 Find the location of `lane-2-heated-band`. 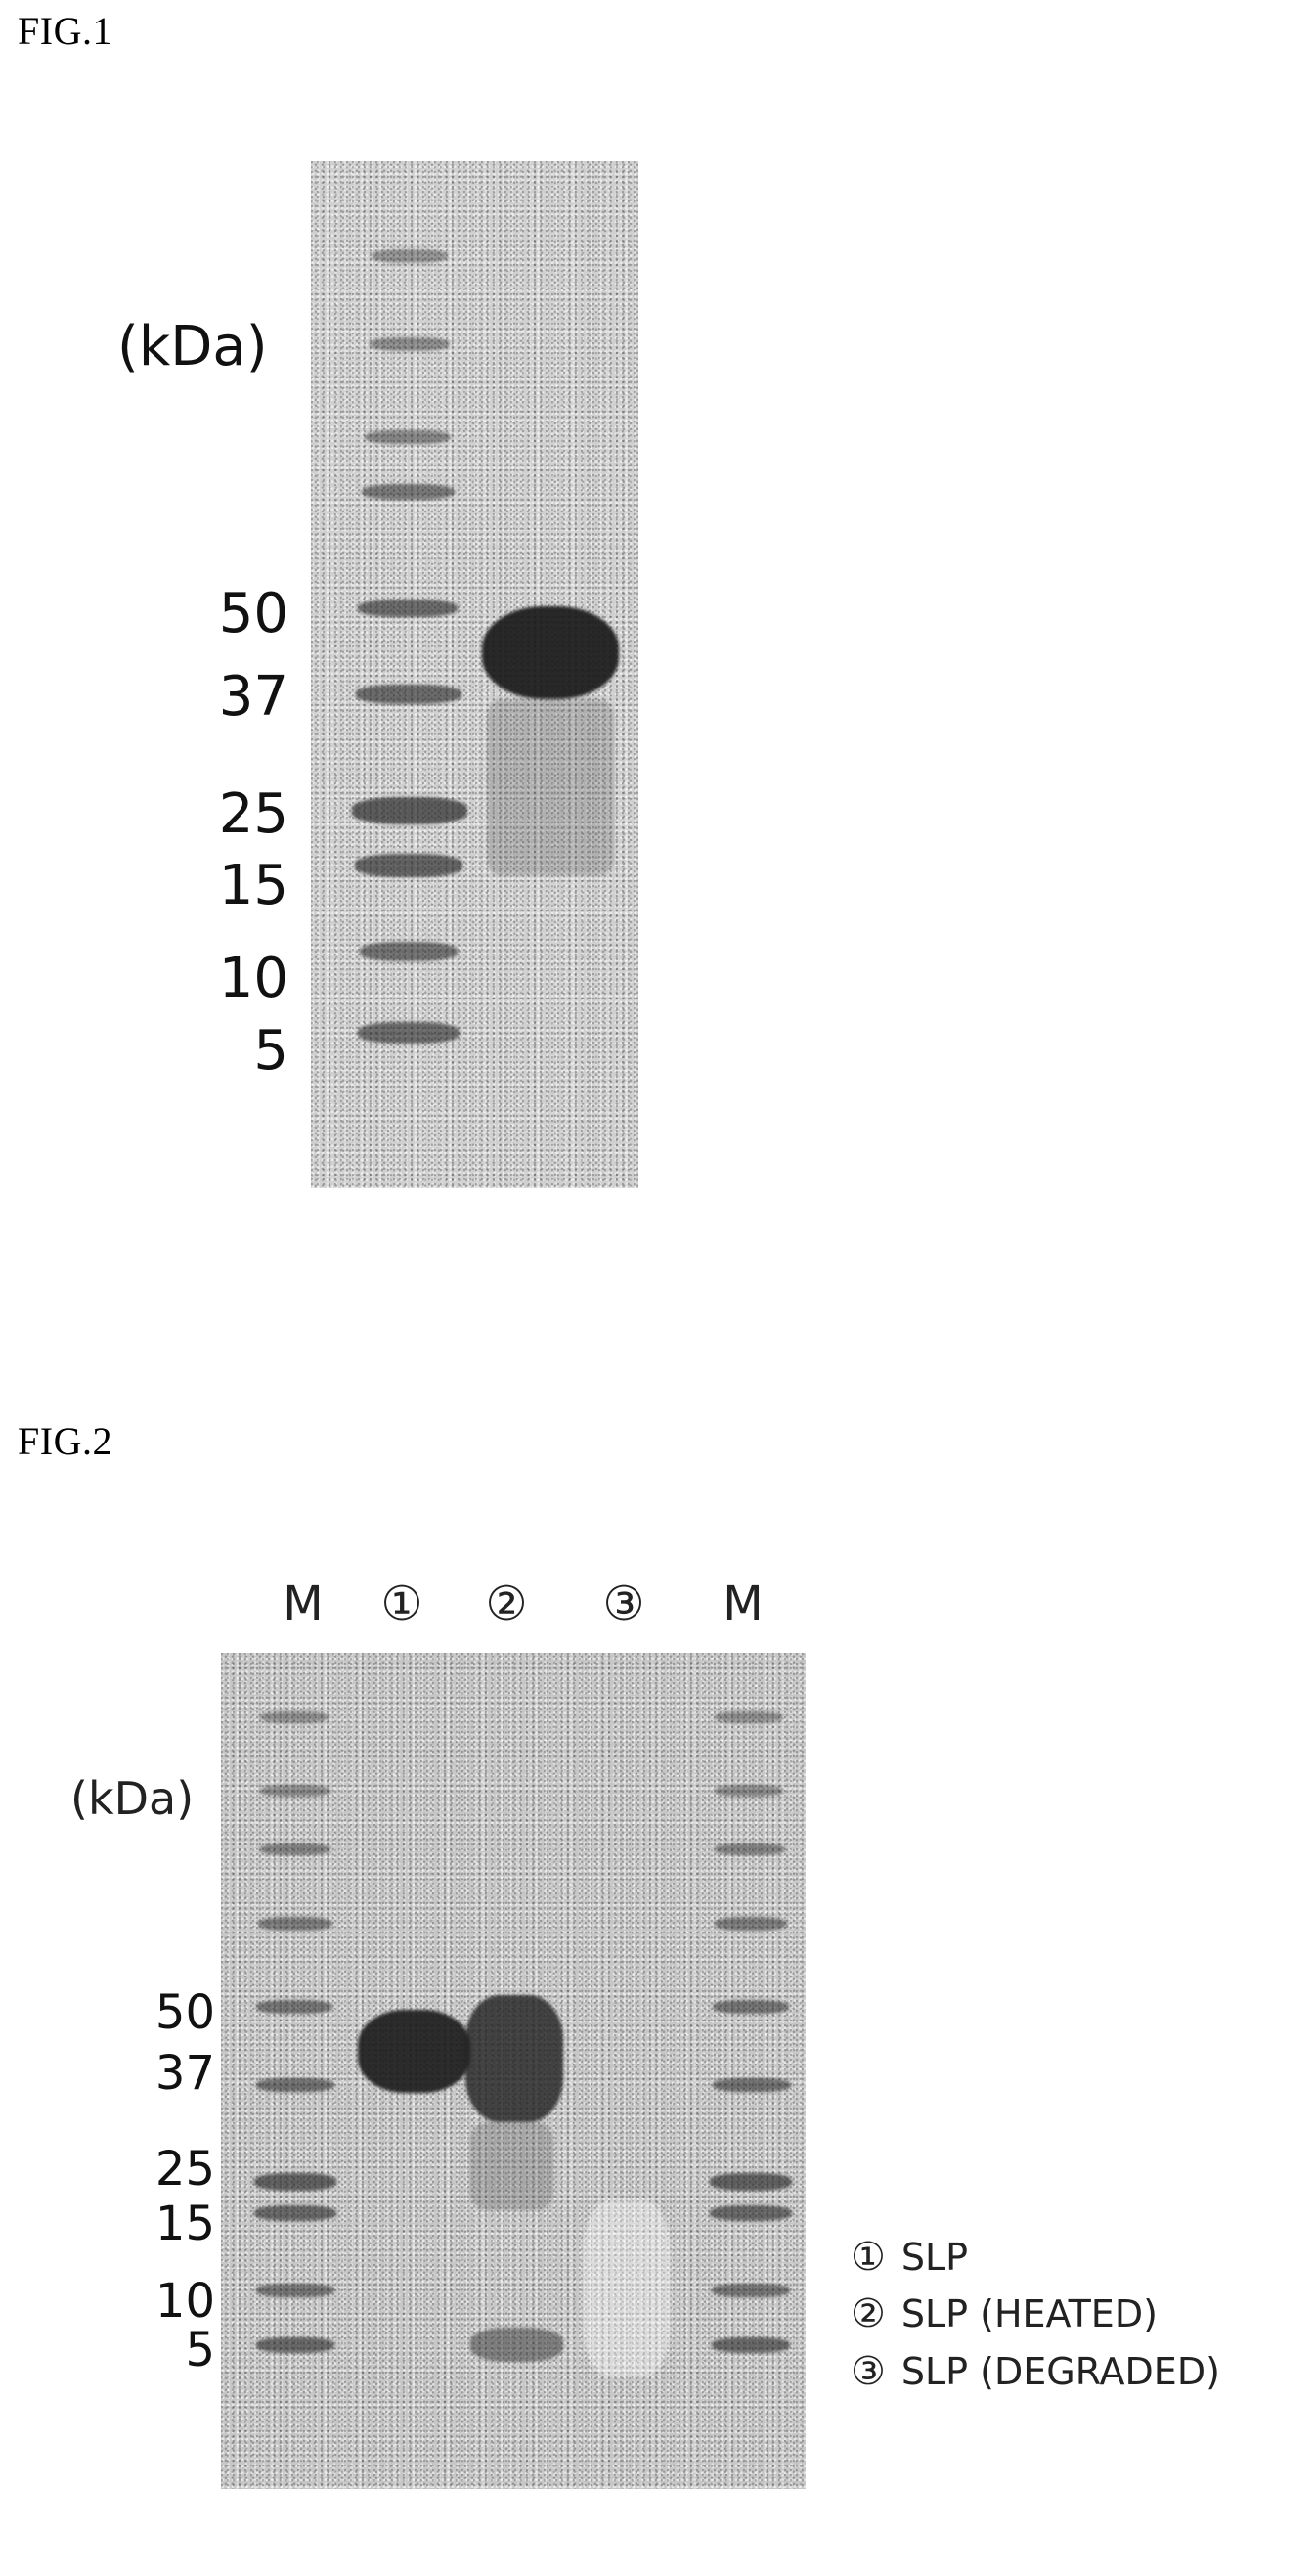

lane-2-heated-band is located at coordinates (514, 2059).